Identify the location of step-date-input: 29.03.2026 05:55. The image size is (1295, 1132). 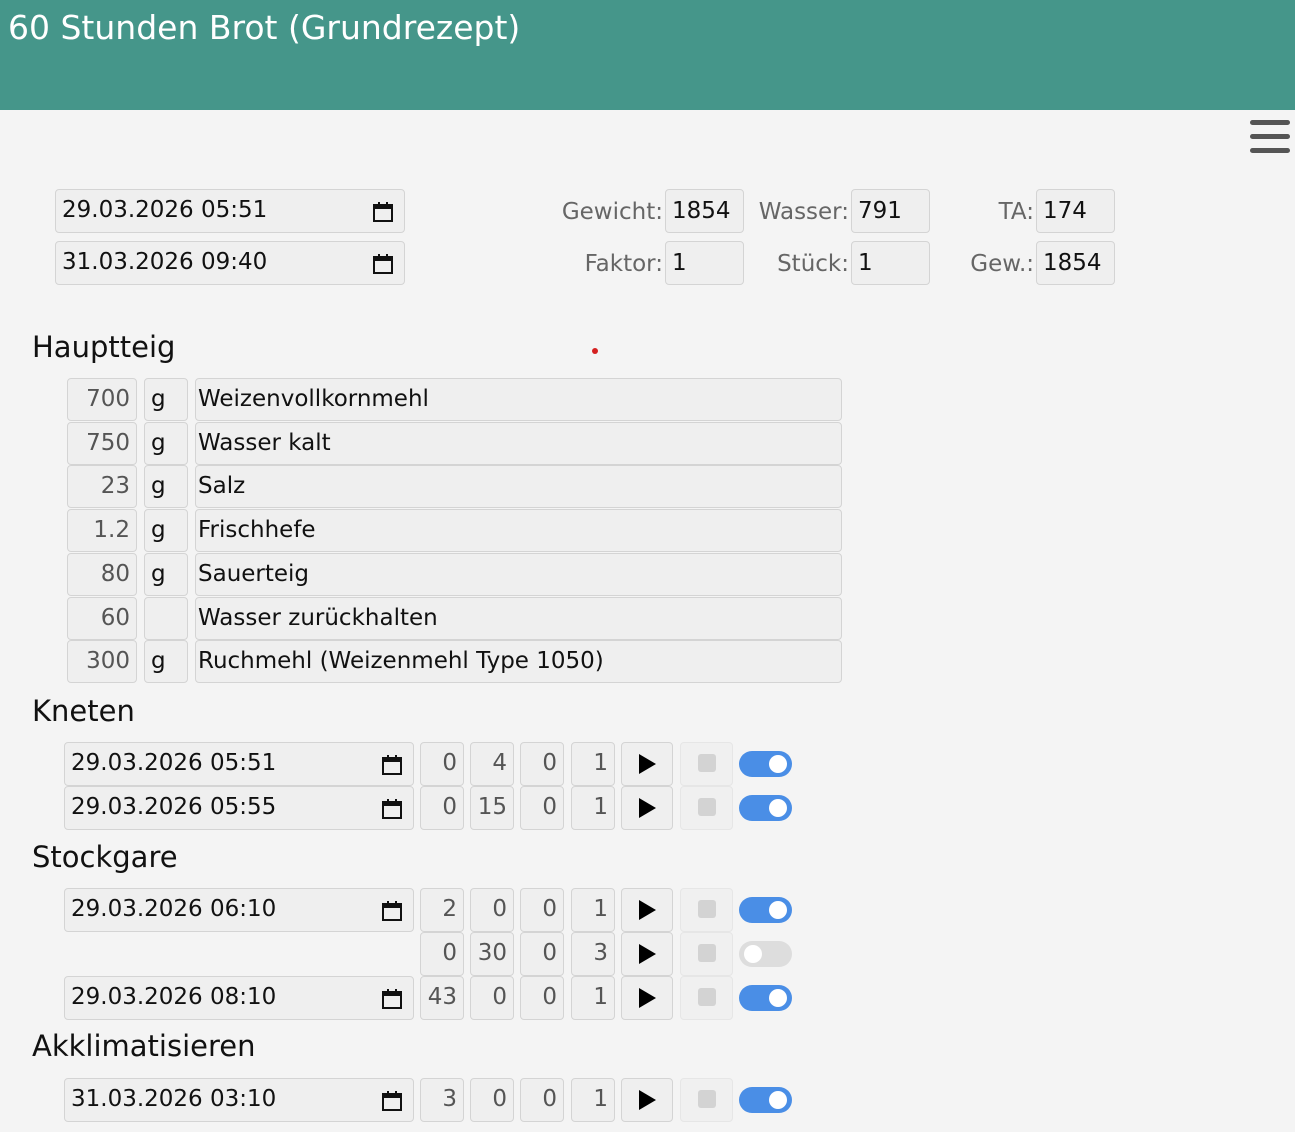
(239, 808).